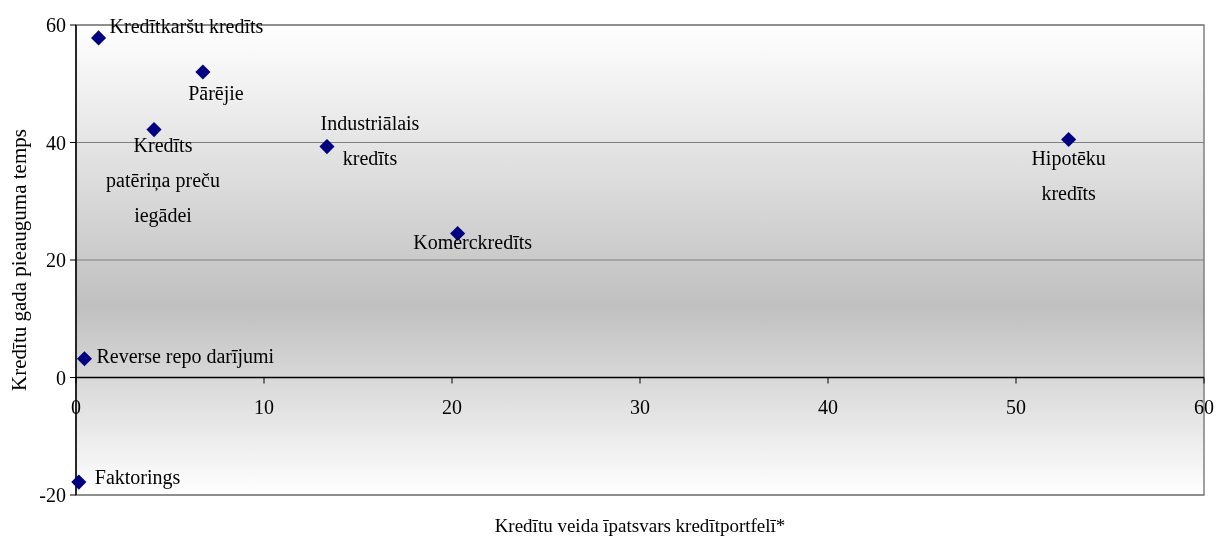 The image size is (1217, 540). What do you see at coordinates (56, 25) in the screenshot?
I see `y-tick-label: 60` at bounding box center [56, 25].